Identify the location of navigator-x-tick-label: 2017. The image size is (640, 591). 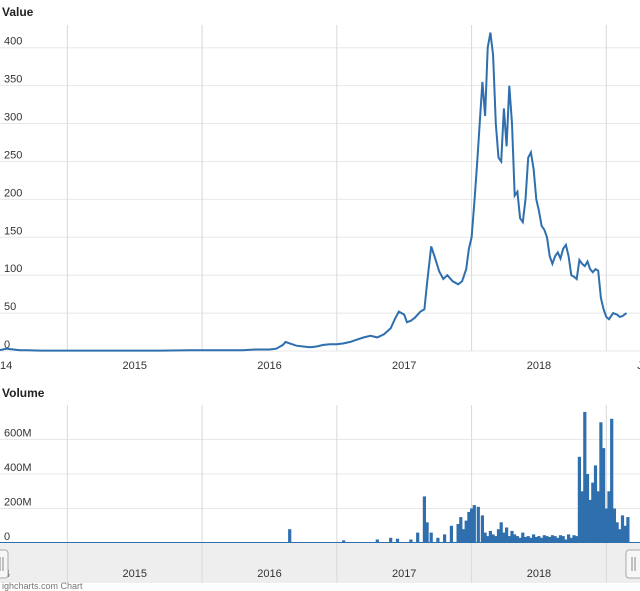
(404, 574).